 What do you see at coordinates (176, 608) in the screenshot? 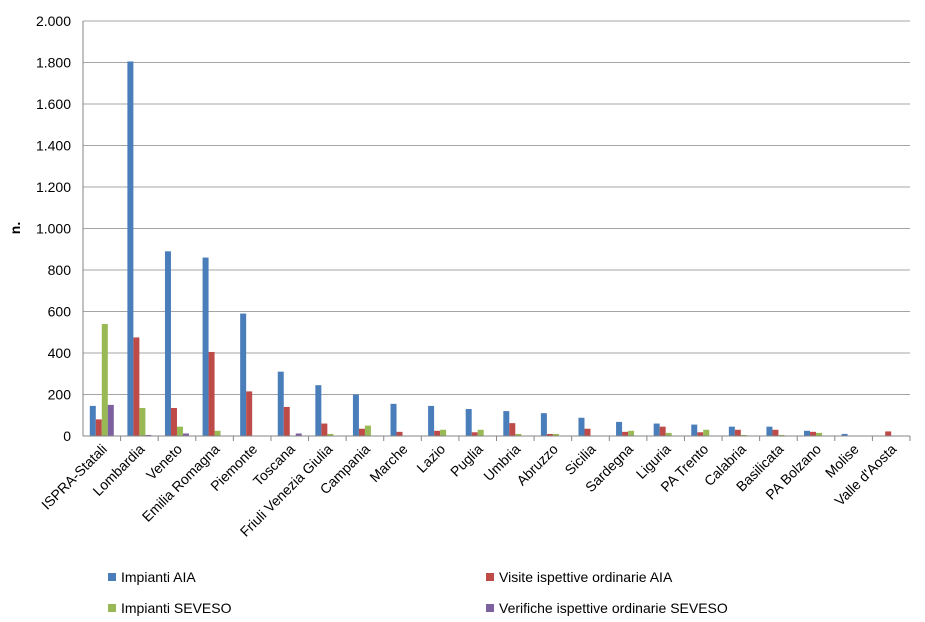
I see `legend-label: Impianti SEVESO` at bounding box center [176, 608].